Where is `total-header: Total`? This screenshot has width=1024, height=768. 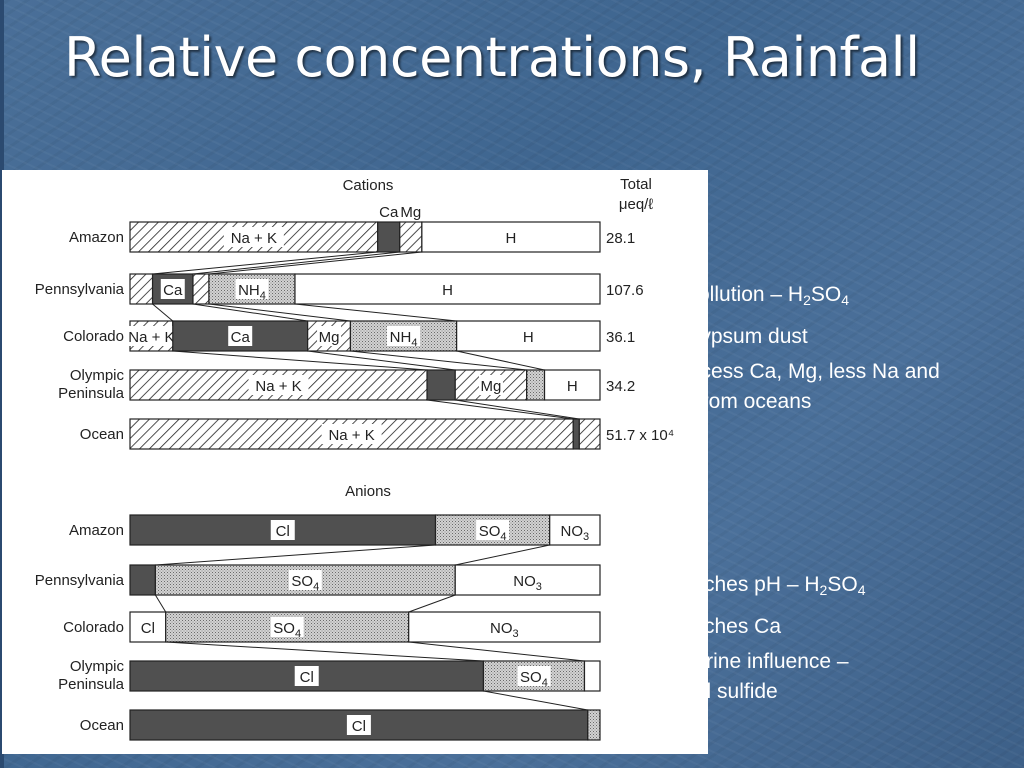
total-header: Total is located at coordinates (636, 184).